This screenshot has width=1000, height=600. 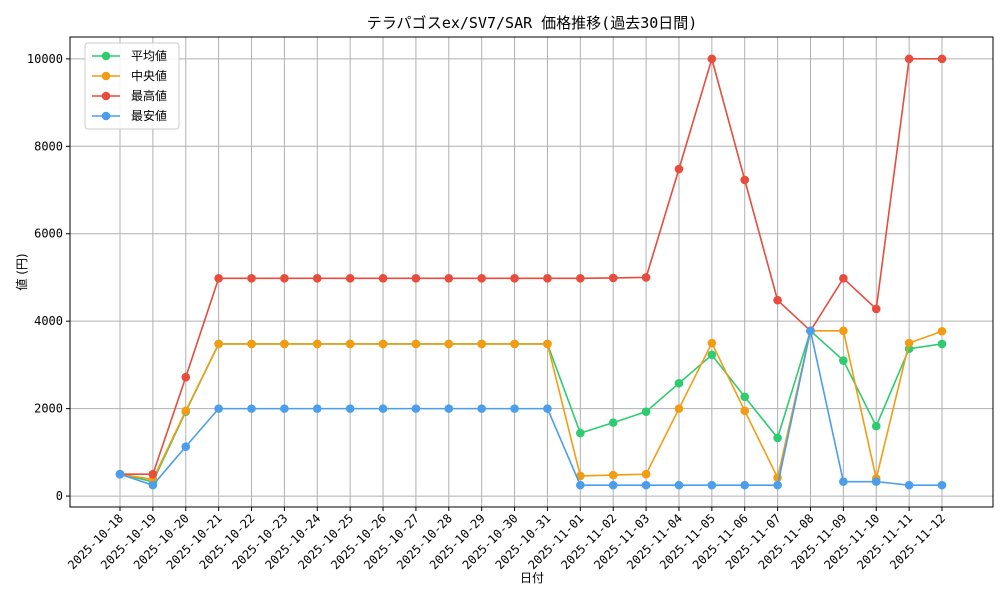 What do you see at coordinates (149, 55) in the screenshot?
I see `legend-label: 平均値` at bounding box center [149, 55].